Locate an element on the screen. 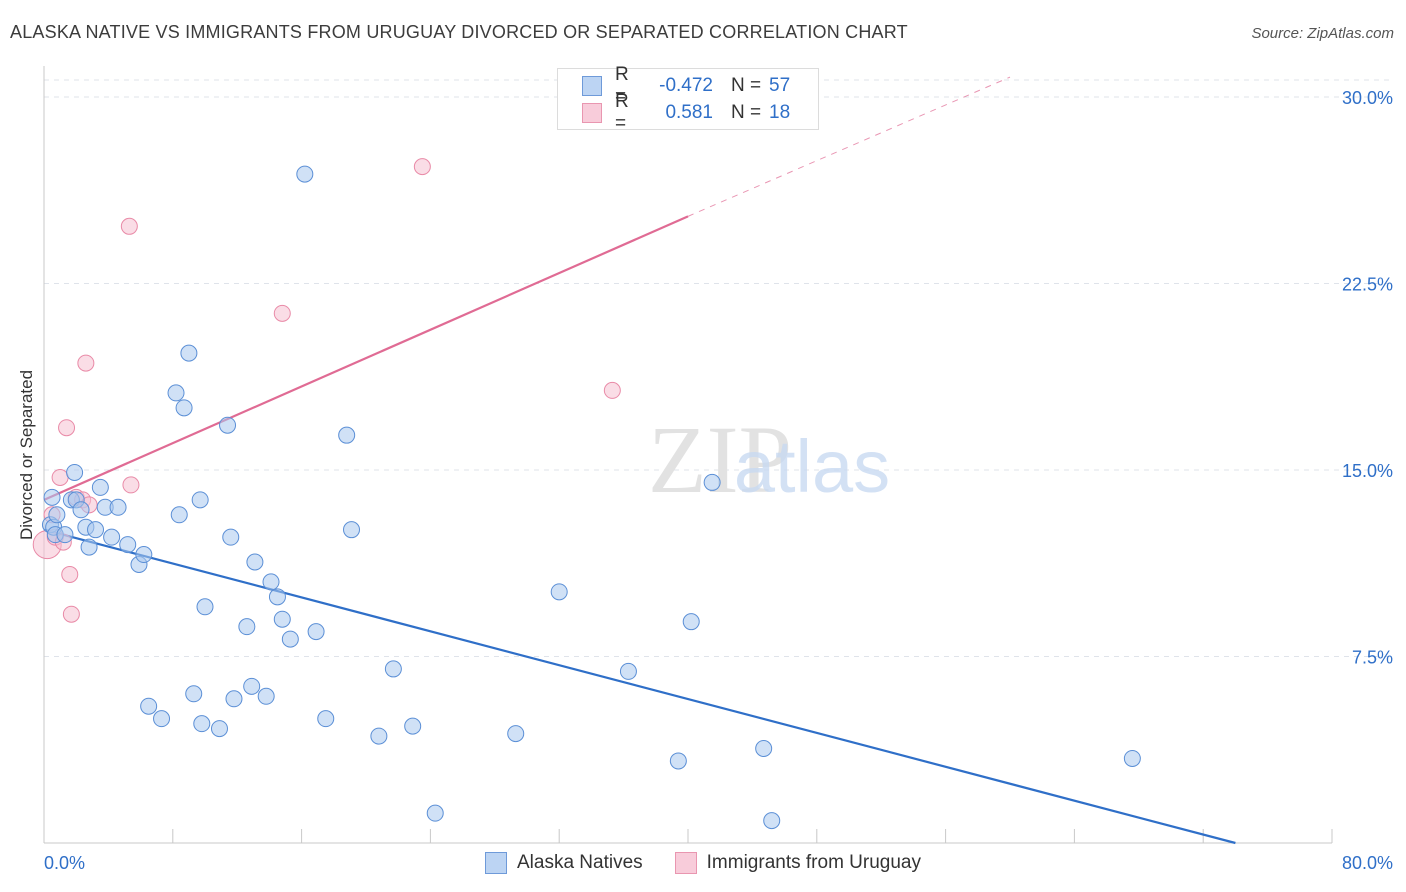 This screenshot has width=1406, height=892. stats-row-uruguay: R = 0.581 N = 18 is located at coordinates (686, 112).